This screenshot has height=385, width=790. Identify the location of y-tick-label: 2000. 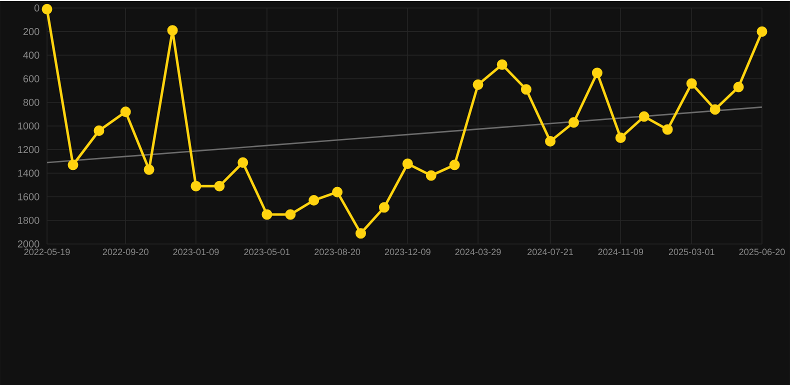
(29, 244).